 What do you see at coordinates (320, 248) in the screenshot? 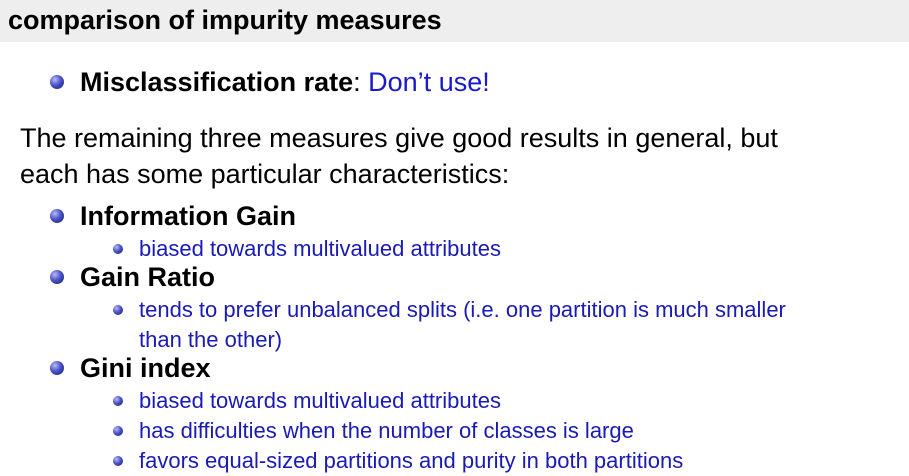
I see `information-gain-note: biased towards multivalued attributes` at bounding box center [320, 248].